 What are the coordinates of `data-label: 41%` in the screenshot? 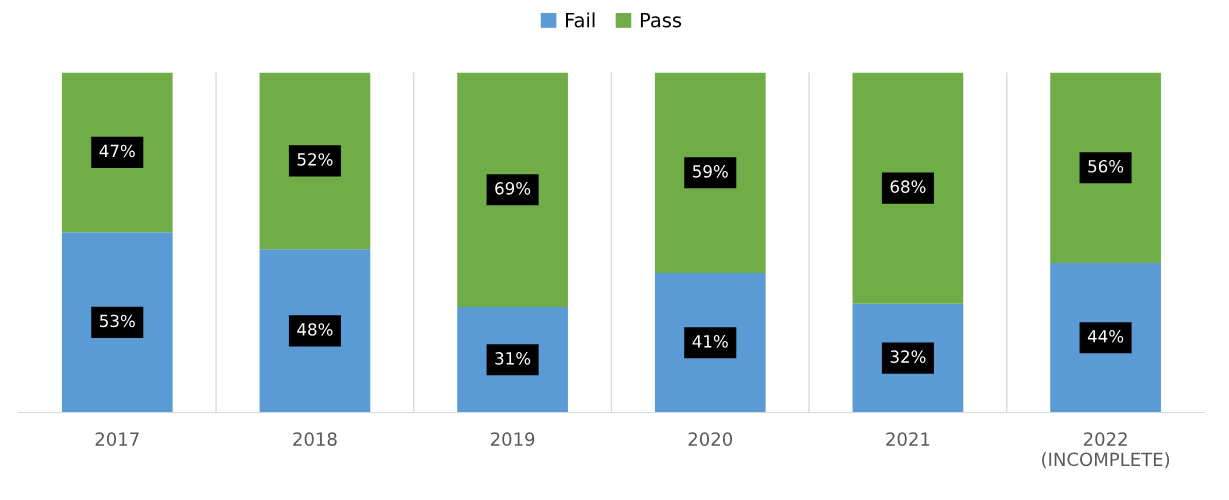 It's located at (710, 341).